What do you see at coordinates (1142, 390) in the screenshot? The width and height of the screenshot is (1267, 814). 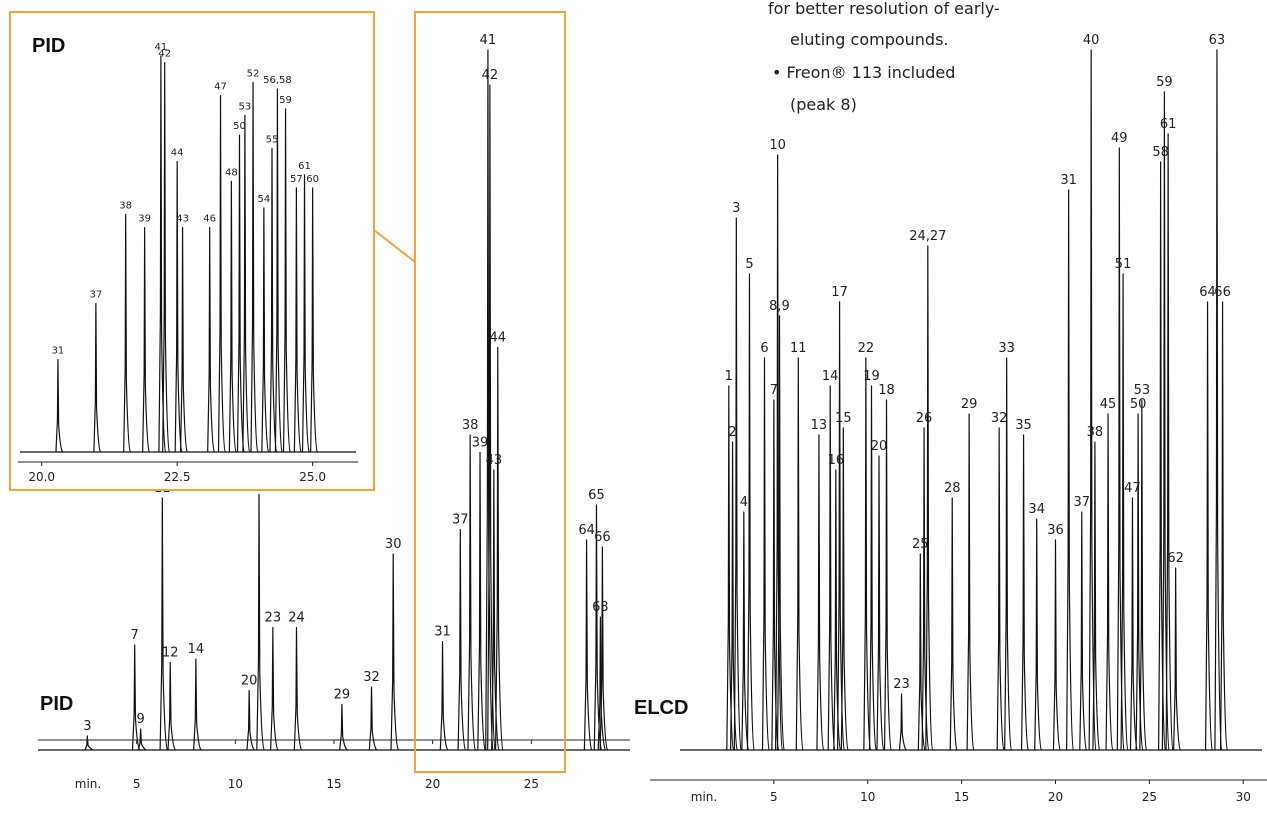 I see `elcd-peak-label-53-39: 53` at bounding box center [1142, 390].